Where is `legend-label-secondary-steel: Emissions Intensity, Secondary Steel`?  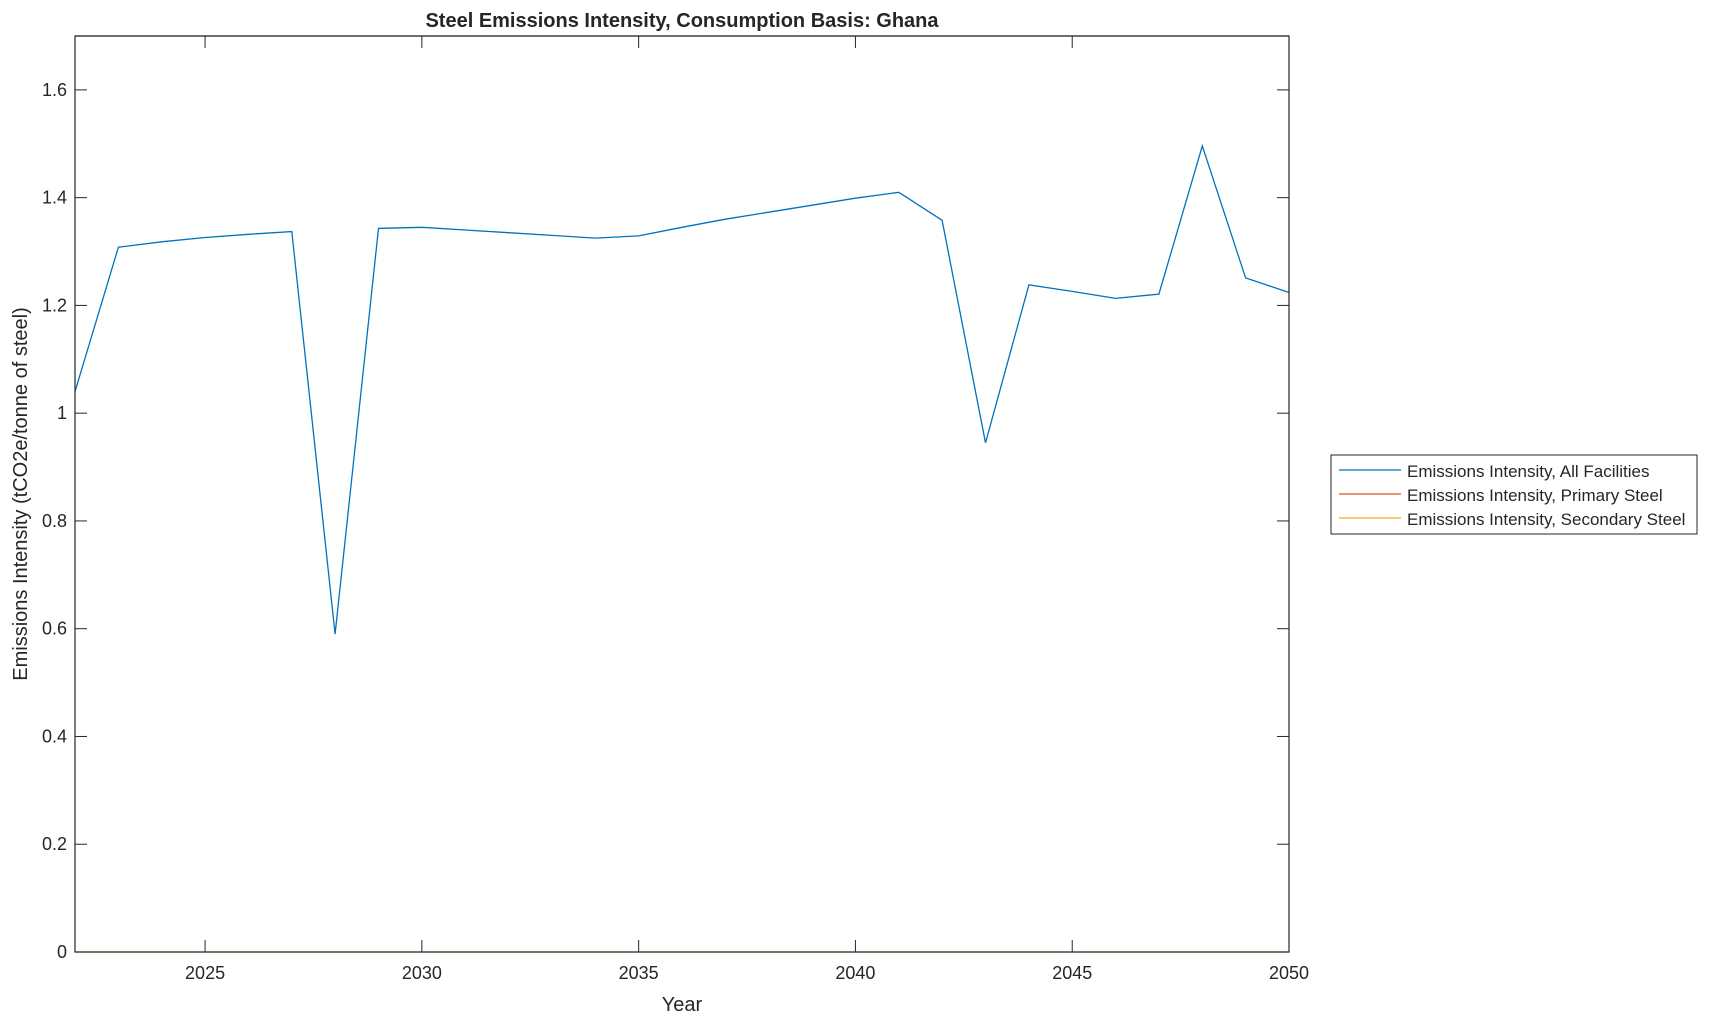
legend-label-secondary-steel: Emissions Intensity, Secondary Steel is located at coordinates (1546, 519).